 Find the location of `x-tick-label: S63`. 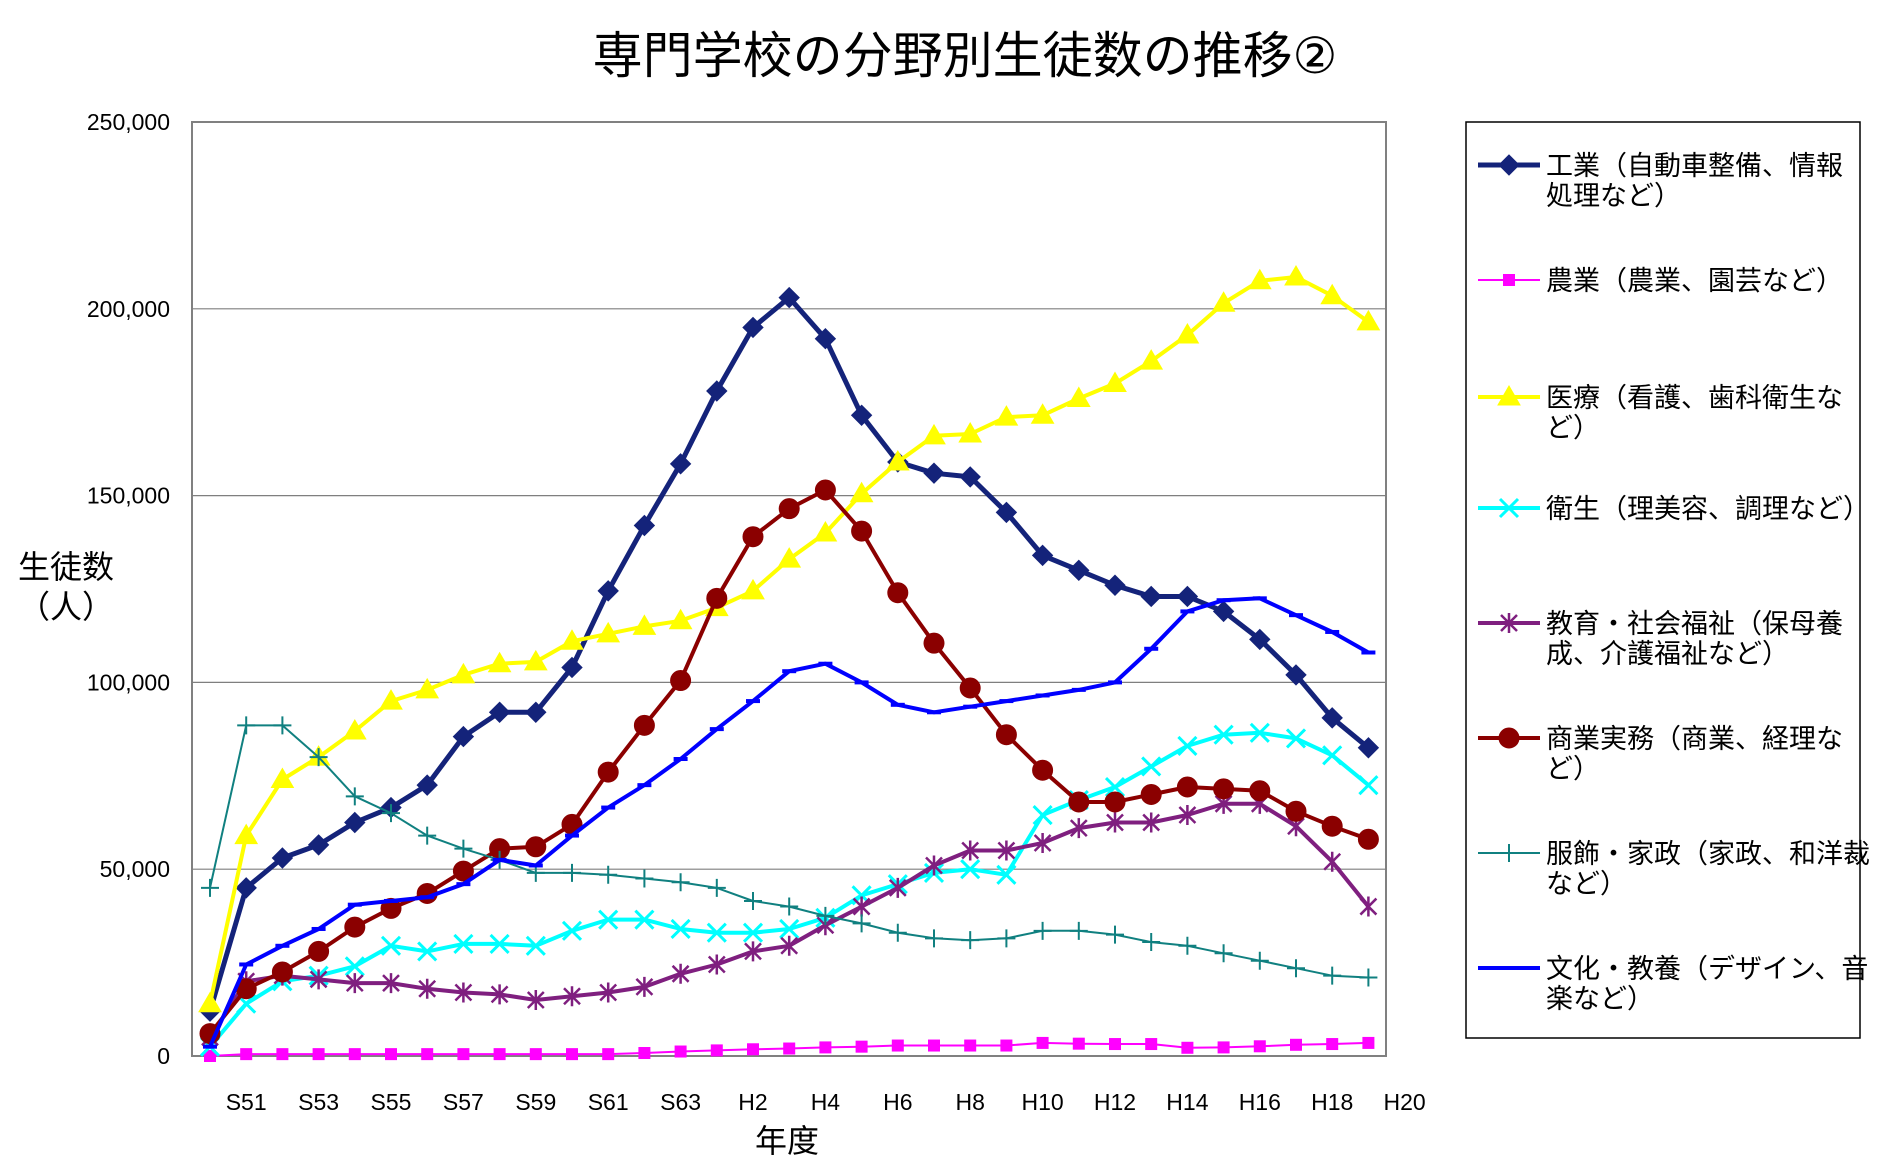

x-tick-label: S63 is located at coordinates (680, 1102).